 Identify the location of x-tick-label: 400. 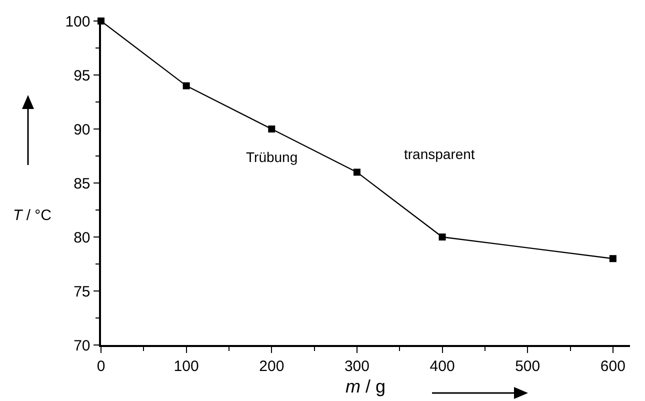
(442, 366).